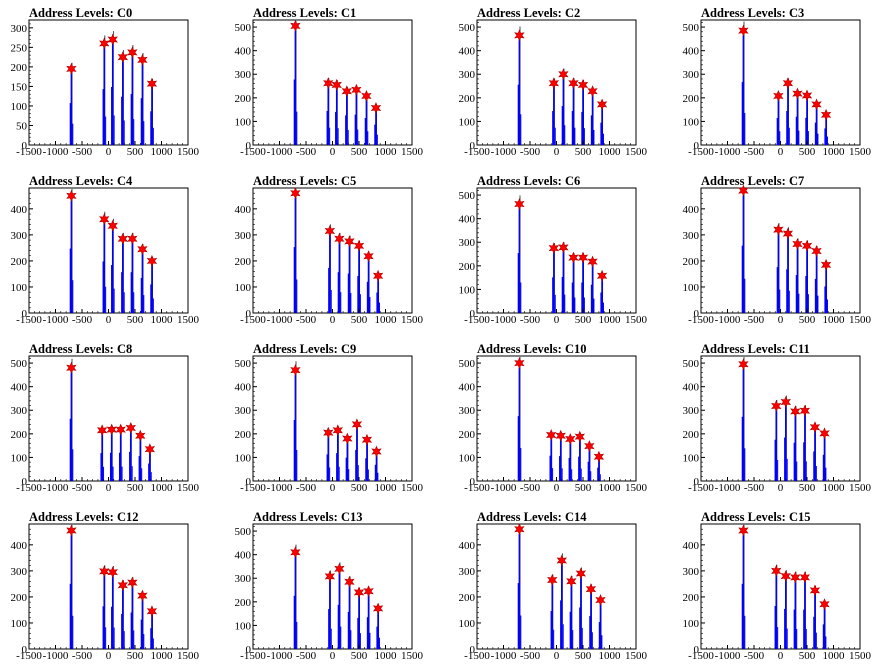 This screenshot has width=896, height=672. What do you see at coordinates (304, 13) in the screenshot?
I see `chart-title: Address Levels: C1` at bounding box center [304, 13].